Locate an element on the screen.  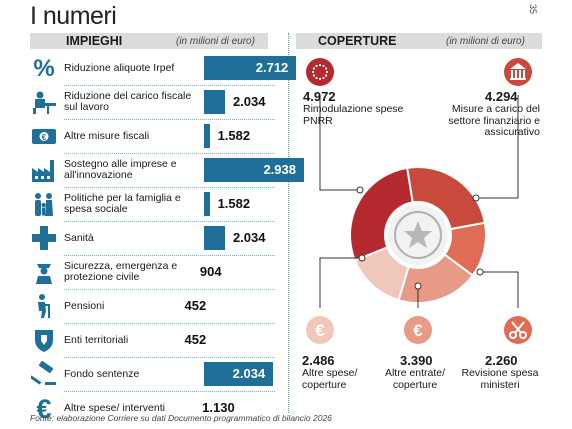
bar-category-label: Riduzione aliquote Irpef is located at coordinates (119, 67).